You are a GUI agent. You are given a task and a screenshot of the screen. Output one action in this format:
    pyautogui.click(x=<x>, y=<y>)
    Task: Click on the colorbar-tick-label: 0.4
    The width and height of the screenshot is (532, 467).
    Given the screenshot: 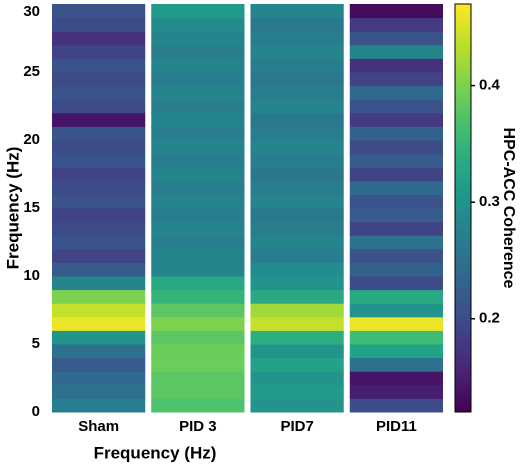 What is the action you would take?
    pyautogui.click(x=490, y=85)
    